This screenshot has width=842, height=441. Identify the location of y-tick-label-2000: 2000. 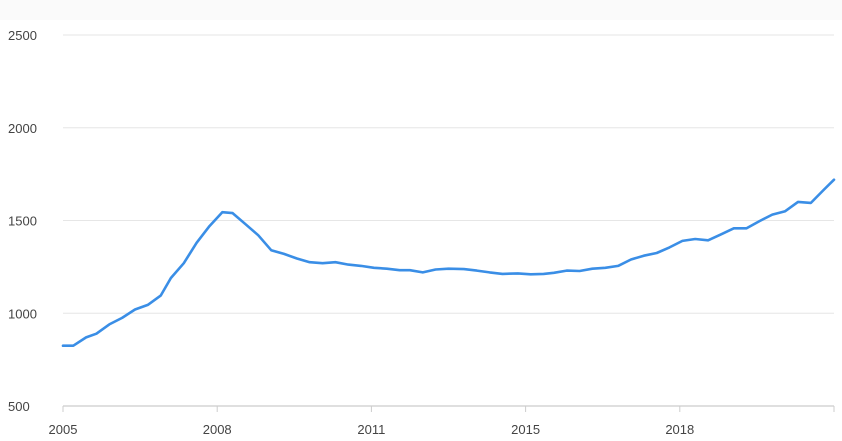
(22, 128).